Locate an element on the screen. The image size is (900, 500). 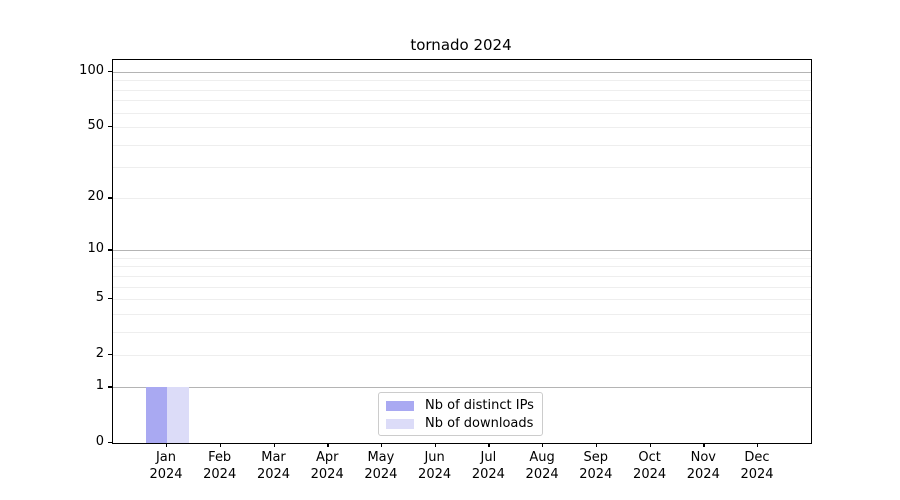
x-tick-month: Nov is located at coordinates (703, 457).